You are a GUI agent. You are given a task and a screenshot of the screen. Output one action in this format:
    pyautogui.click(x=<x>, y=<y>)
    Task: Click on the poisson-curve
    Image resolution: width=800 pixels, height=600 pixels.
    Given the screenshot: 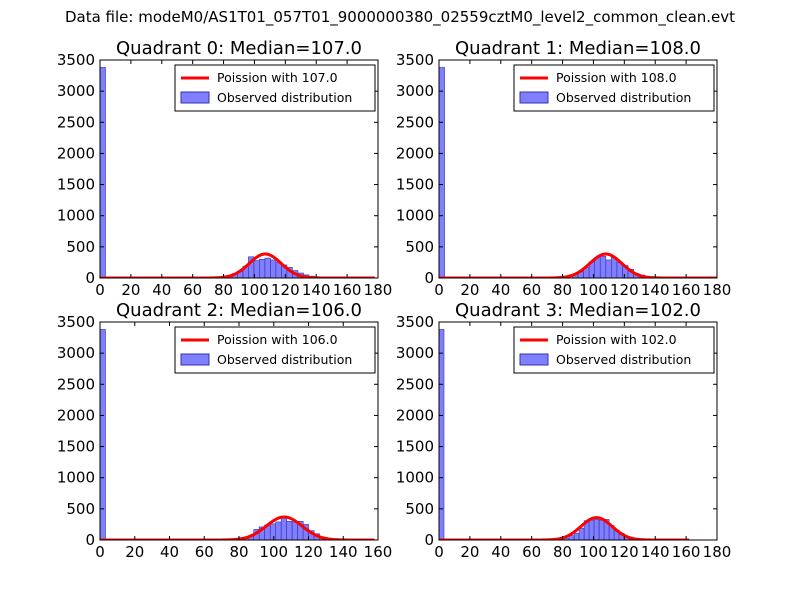 What is the action you would take?
    pyautogui.click(x=237, y=527)
    